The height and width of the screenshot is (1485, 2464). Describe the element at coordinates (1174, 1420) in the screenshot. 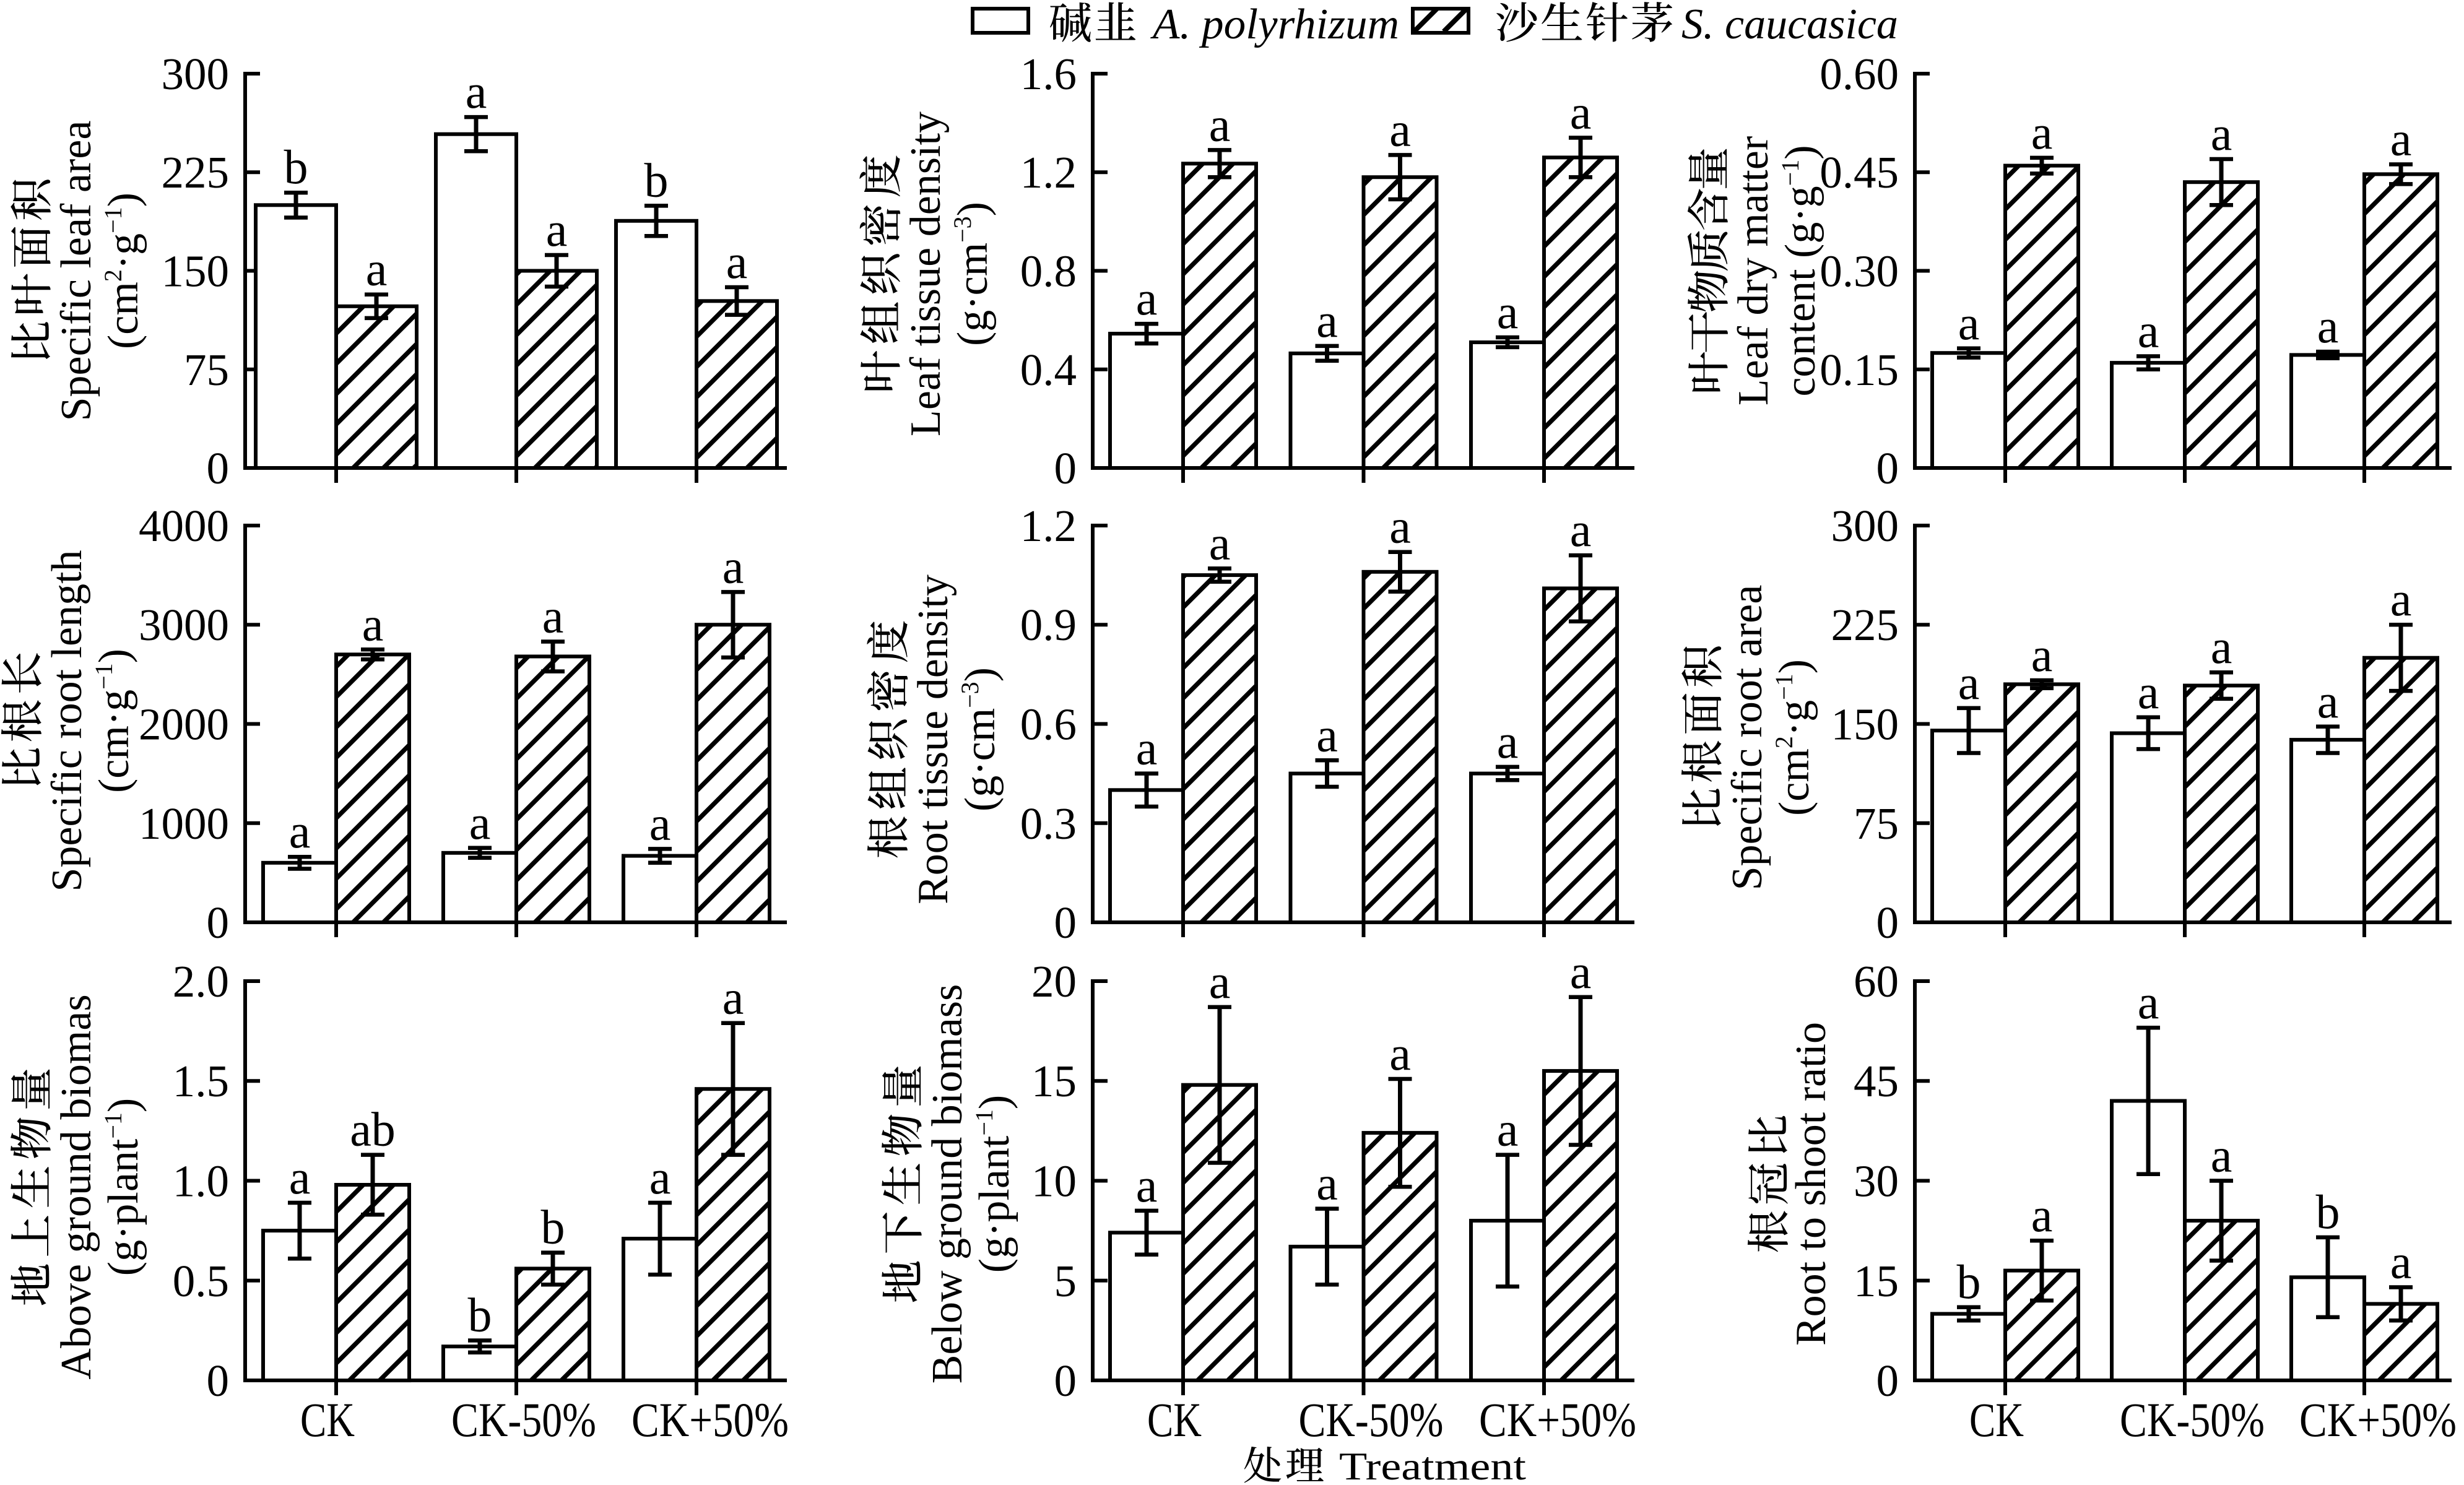

I see `svg-text: CK` at that location.